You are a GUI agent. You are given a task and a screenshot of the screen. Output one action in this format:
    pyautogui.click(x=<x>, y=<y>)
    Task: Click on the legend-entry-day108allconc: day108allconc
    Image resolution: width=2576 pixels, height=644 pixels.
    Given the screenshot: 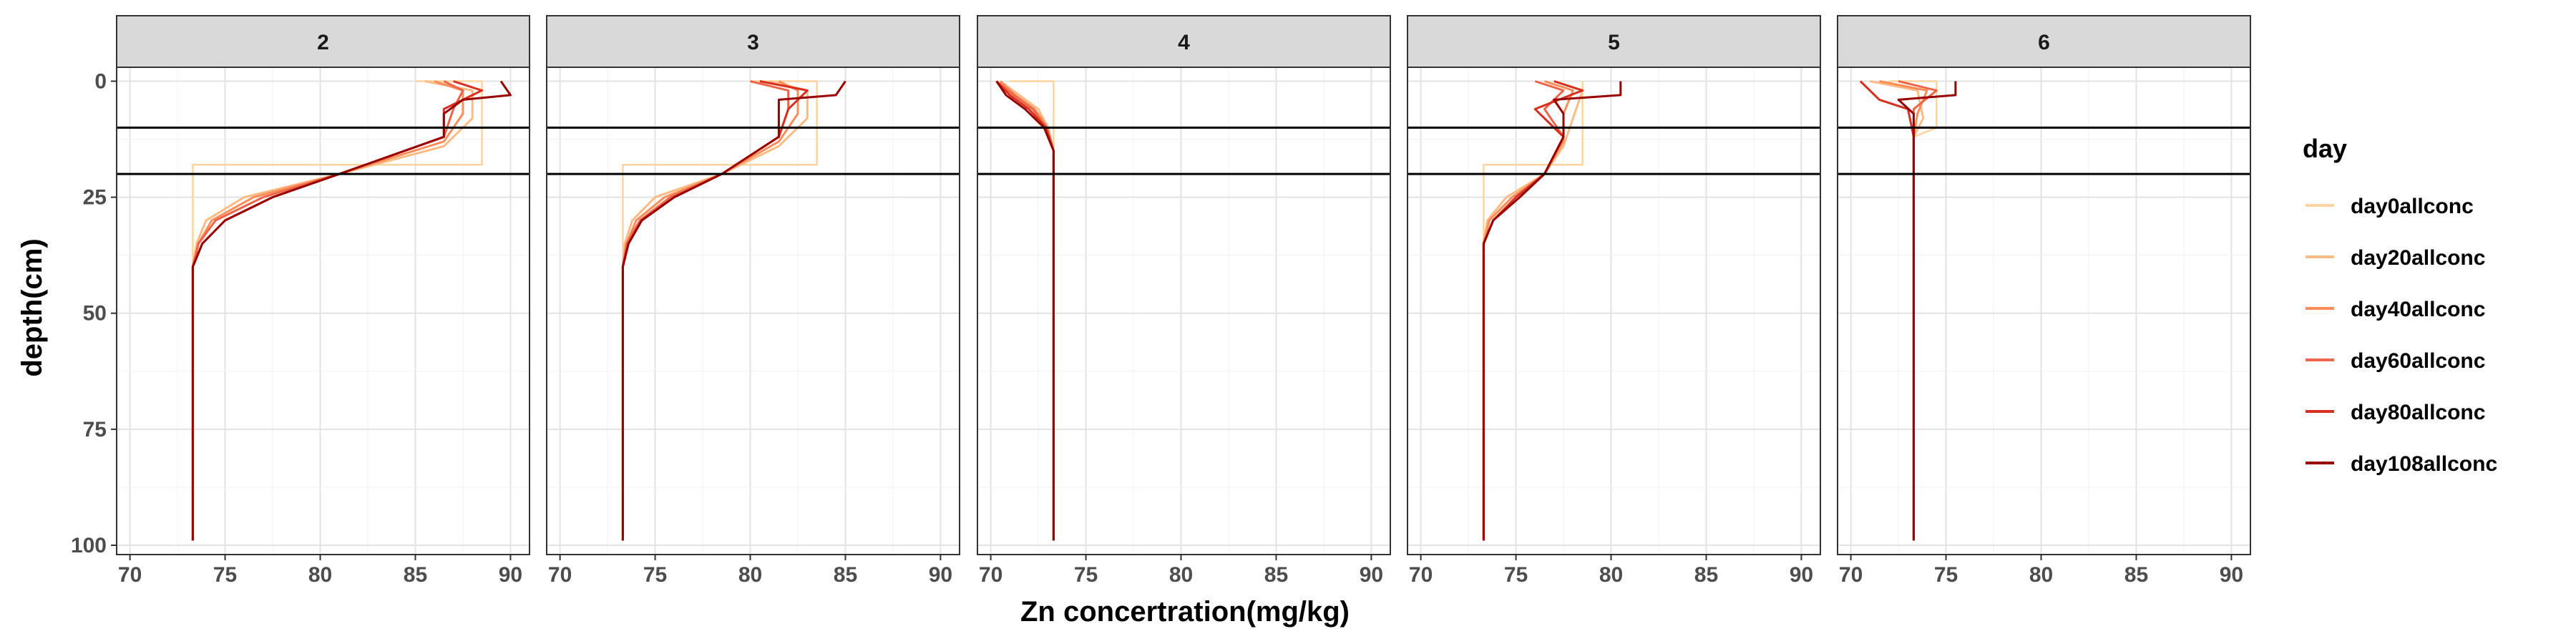 What is the action you would take?
    pyautogui.click(x=2401, y=464)
    